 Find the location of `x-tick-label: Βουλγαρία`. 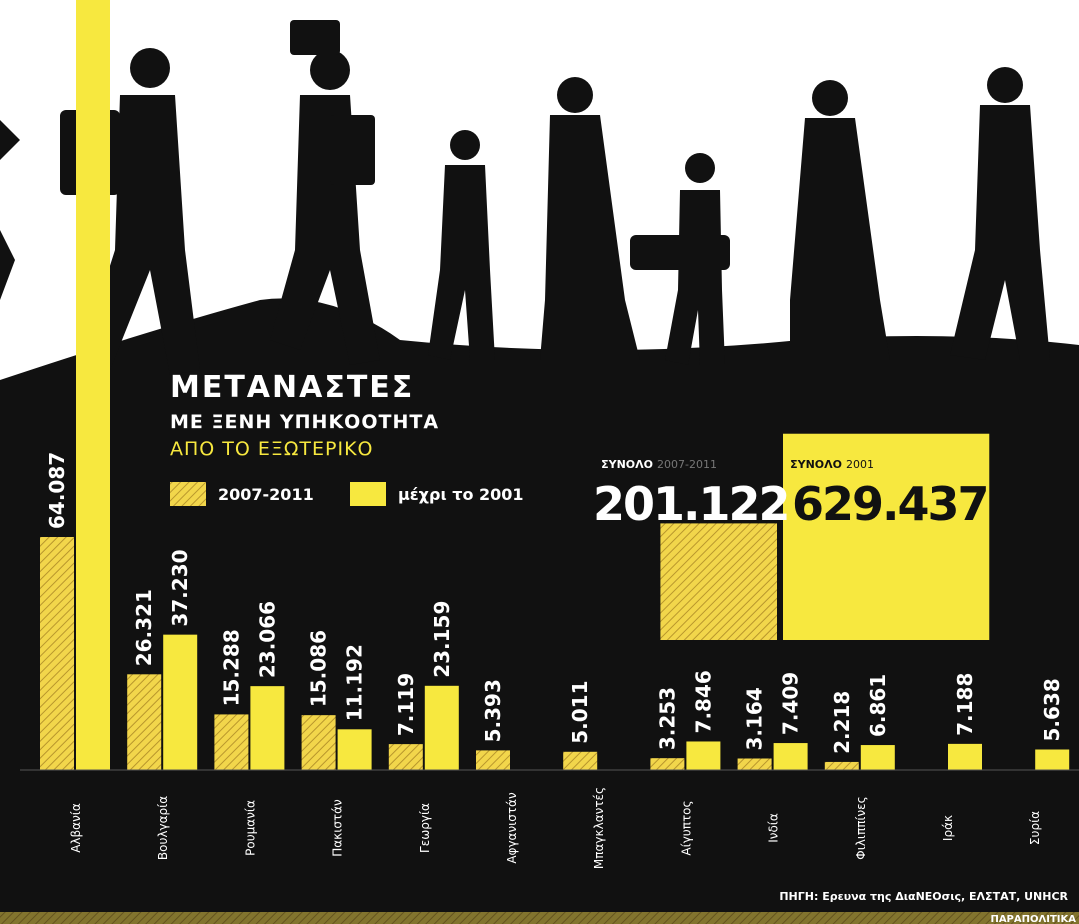

x-tick-label: Βουλγαρία is located at coordinates (163, 828).